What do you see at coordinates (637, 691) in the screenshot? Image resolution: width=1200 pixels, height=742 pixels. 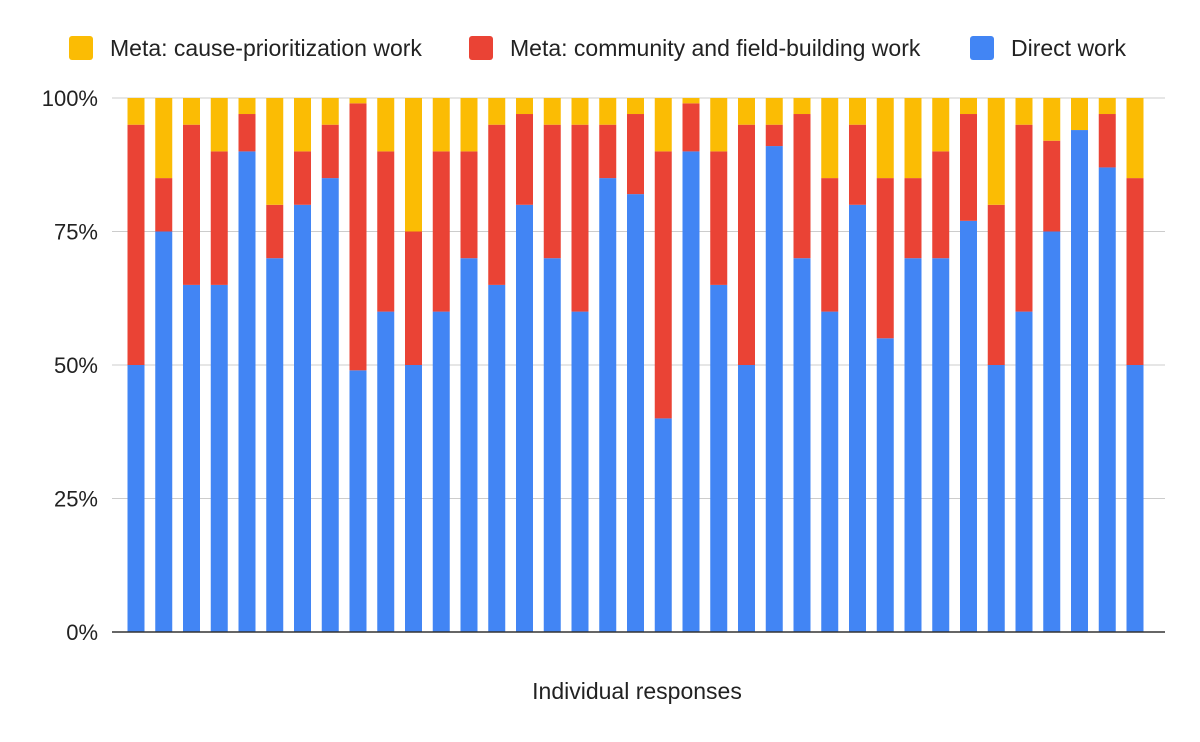 I see `x-axis-title: Individual responses` at bounding box center [637, 691].